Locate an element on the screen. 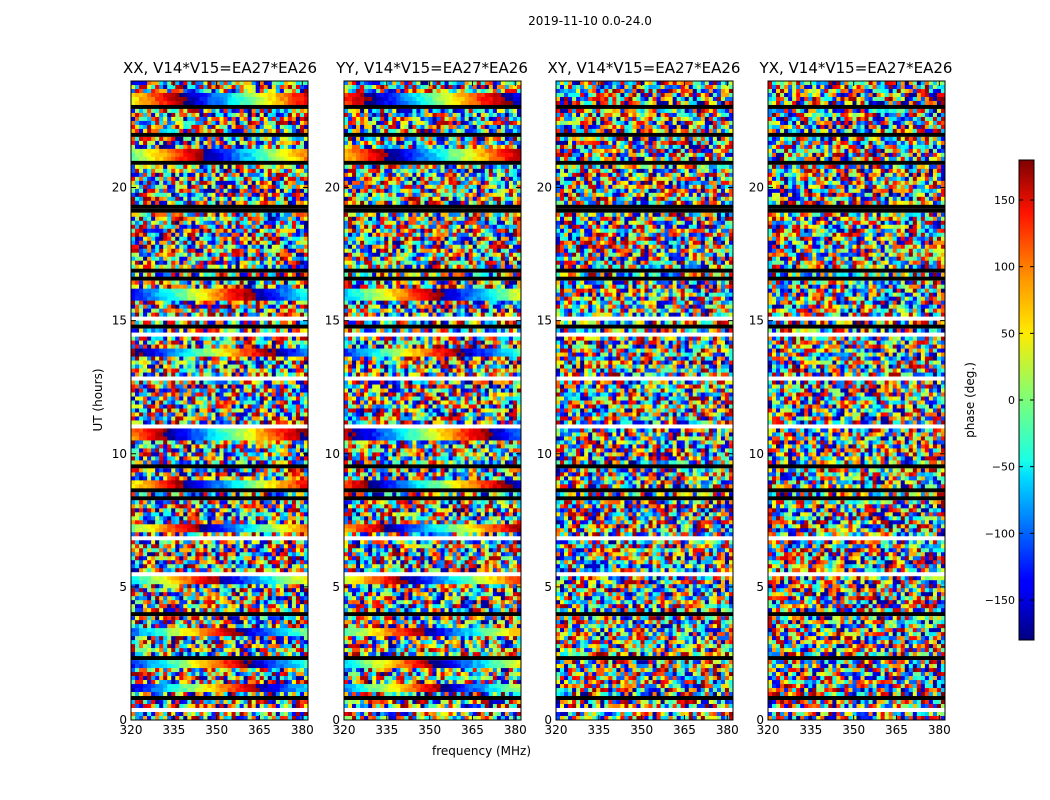  panel-xy is located at coordinates (645, 401).